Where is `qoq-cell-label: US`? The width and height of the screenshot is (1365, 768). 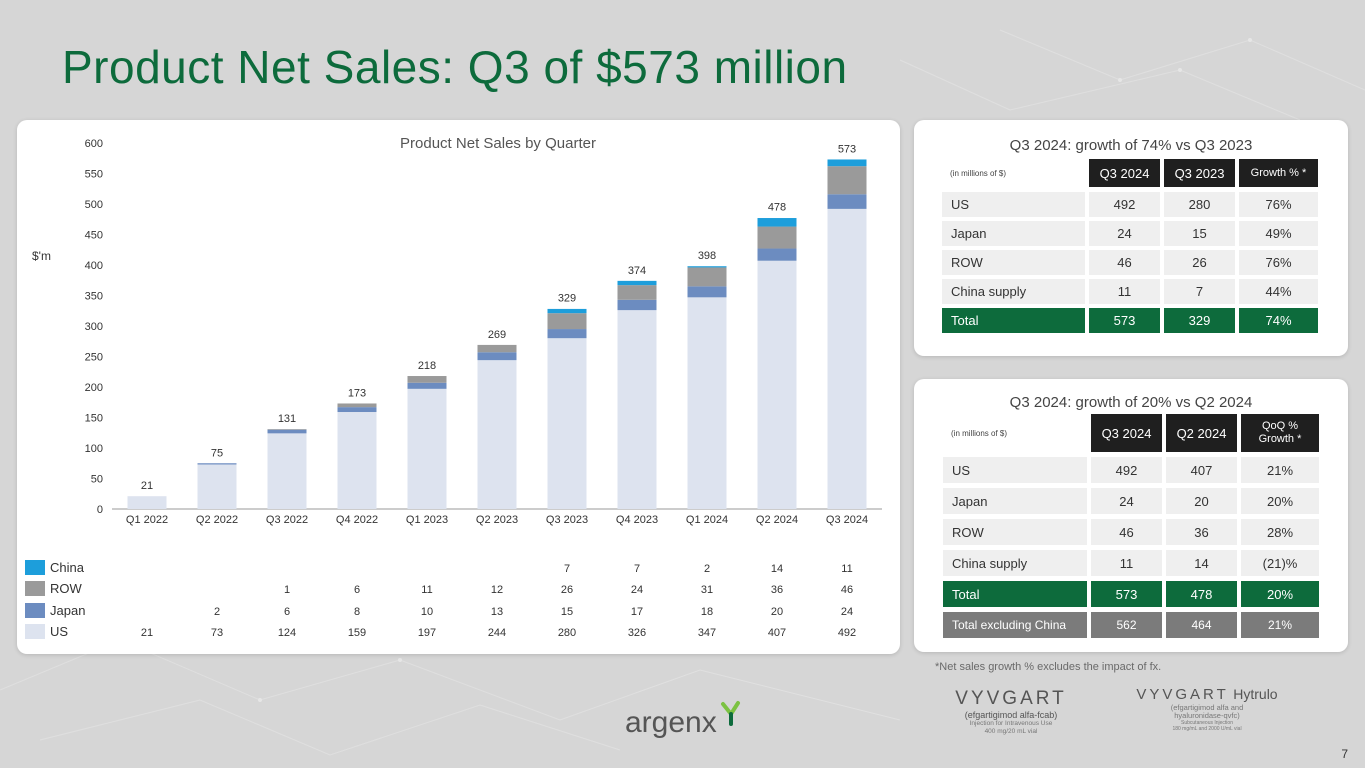 qoq-cell-label: US is located at coordinates (1015, 470).